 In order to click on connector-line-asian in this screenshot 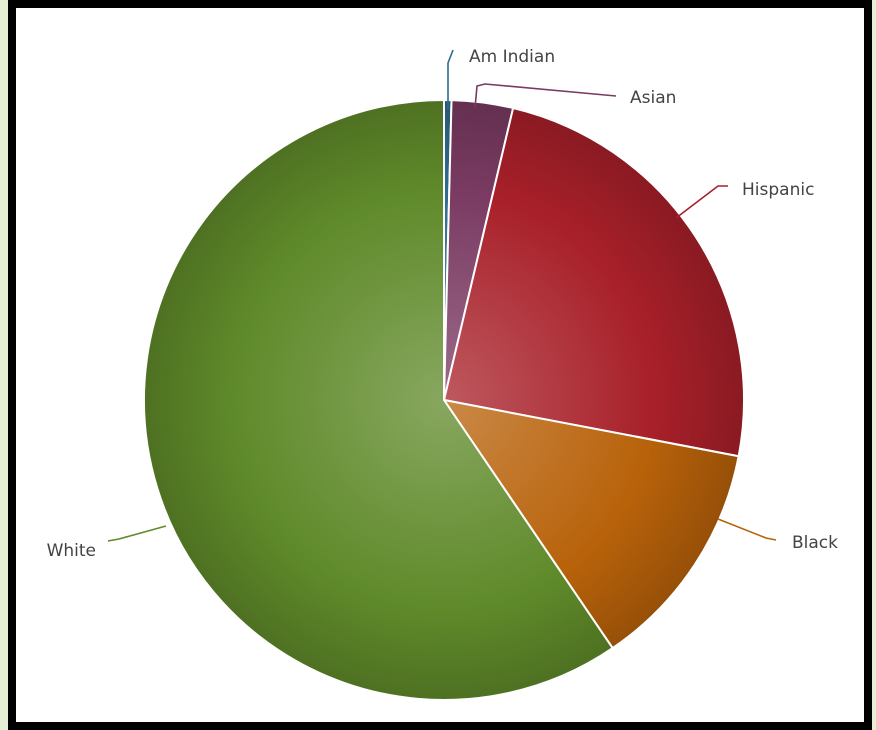, I will do `click(545, 96)`.